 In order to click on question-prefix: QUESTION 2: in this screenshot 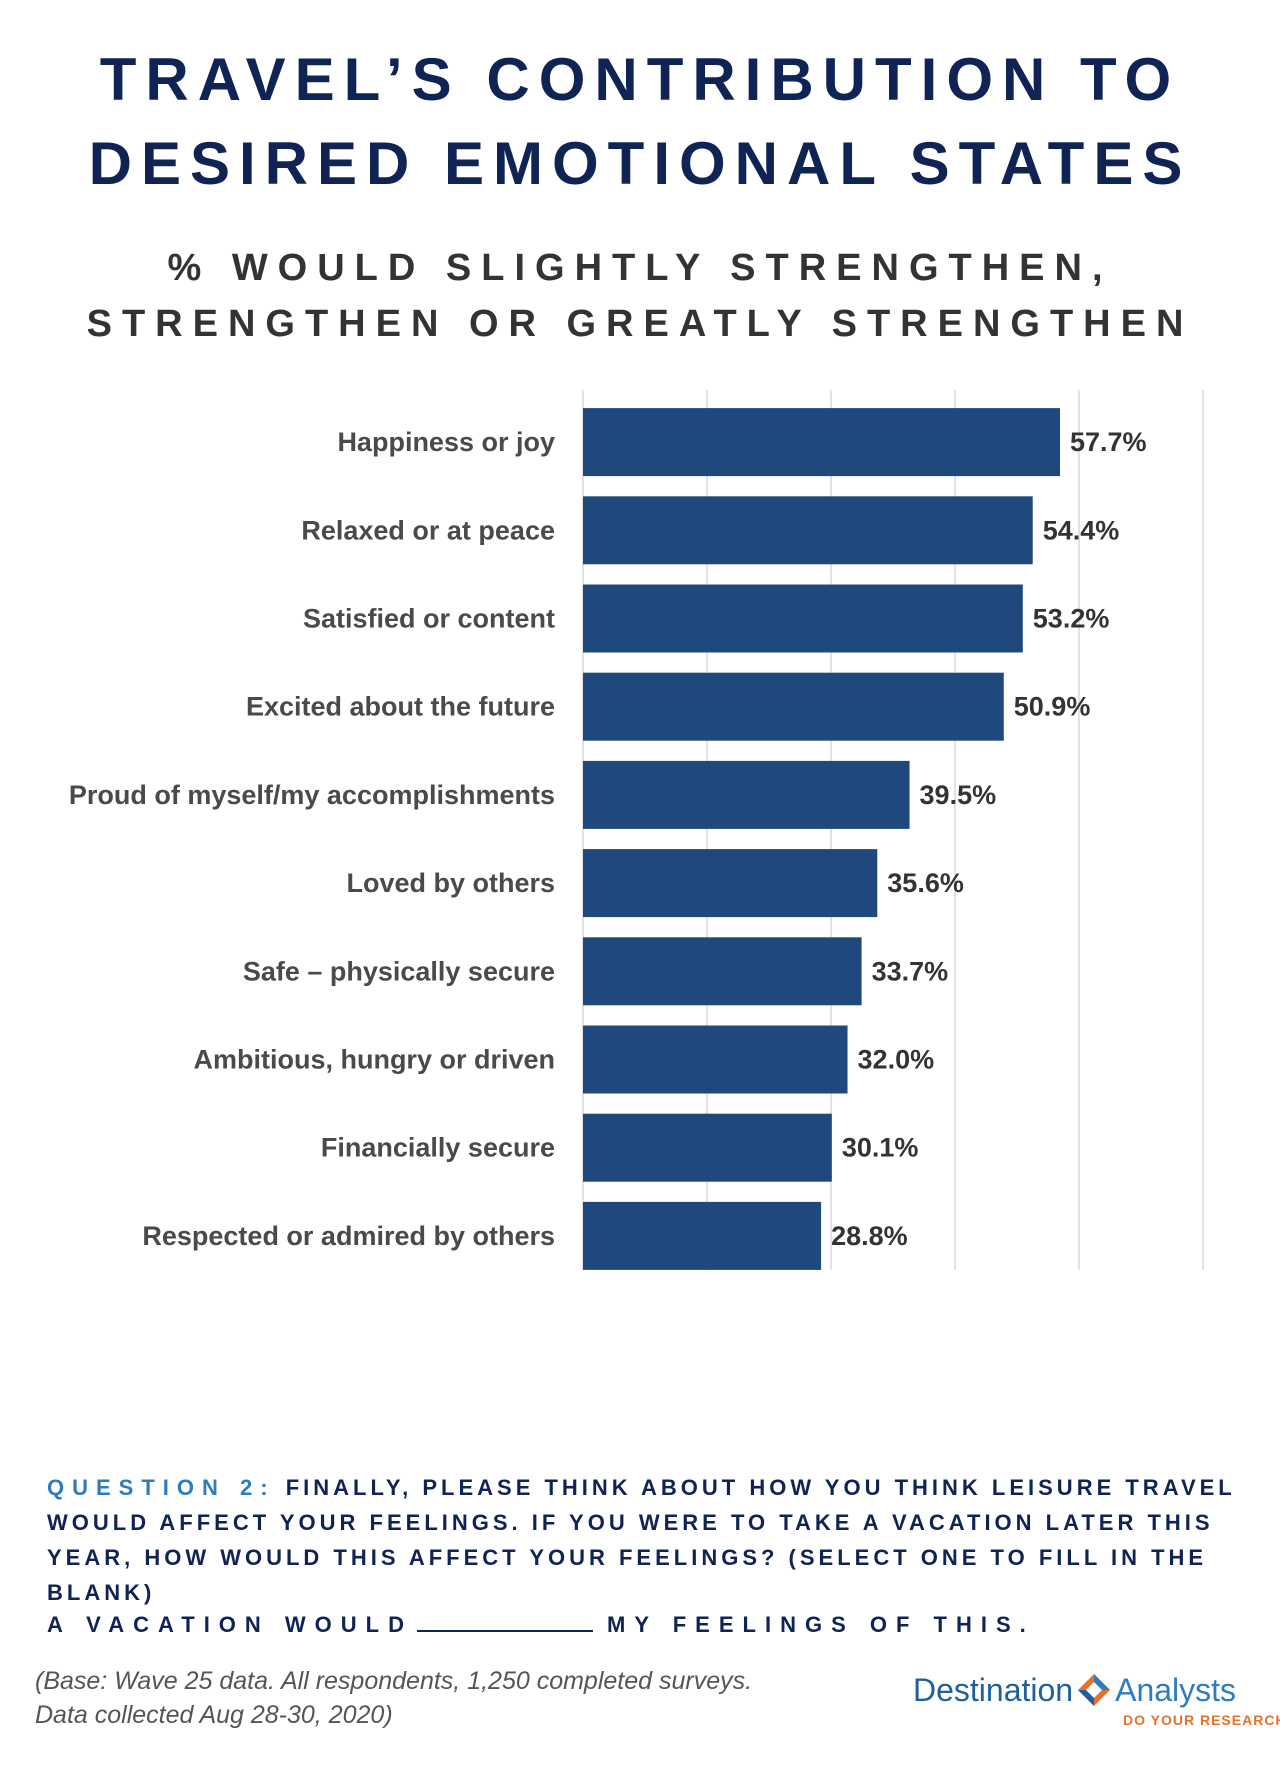, I will do `click(161, 1487)`.